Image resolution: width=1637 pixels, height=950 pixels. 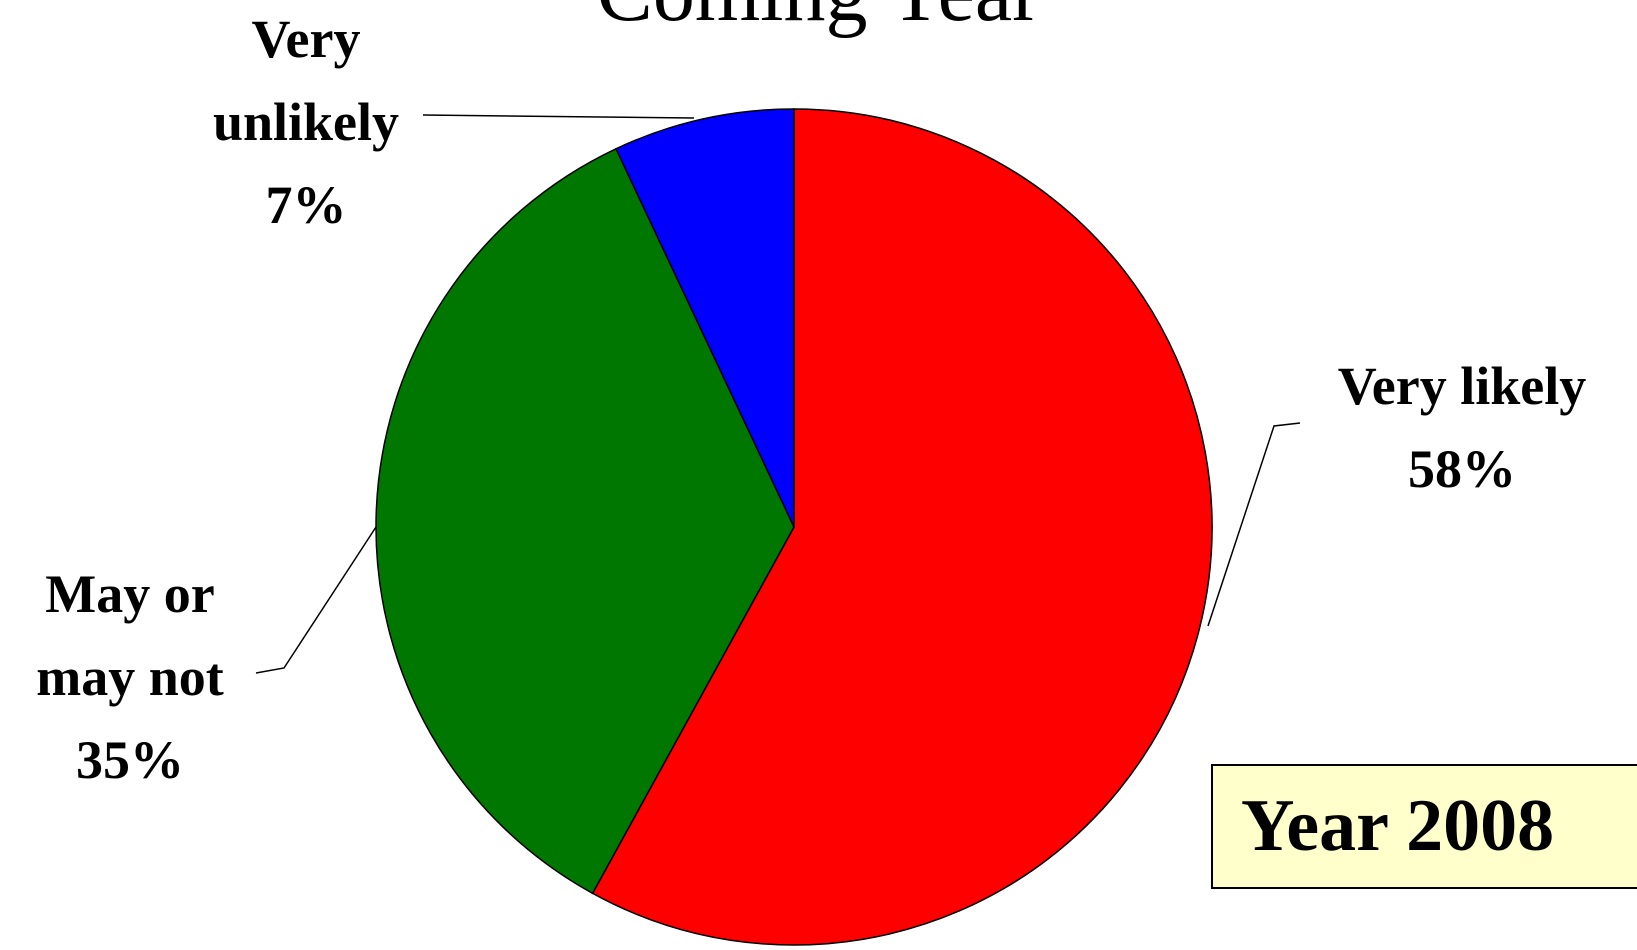 What do you see at coordinates (818, 19) in the screenshot?
I see `chart-title: Coming Year` at bounding box center [818, 19].